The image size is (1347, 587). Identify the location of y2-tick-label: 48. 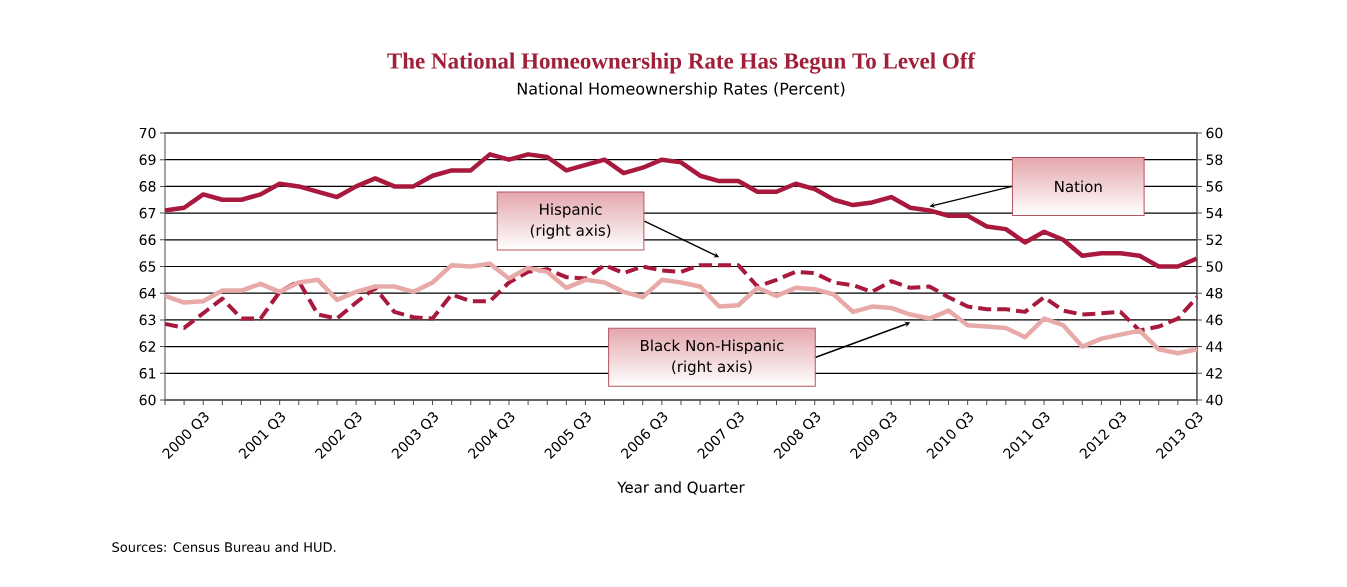
(1214, 293).